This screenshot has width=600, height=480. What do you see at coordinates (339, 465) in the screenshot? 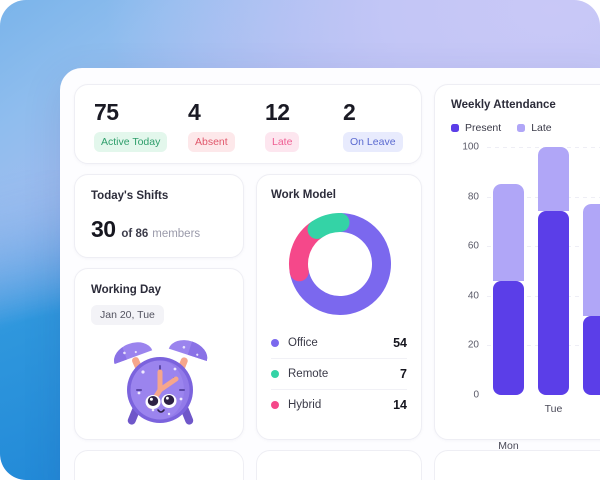
I see `partial-card-bottom-mid` at bounding box center [339, 465].